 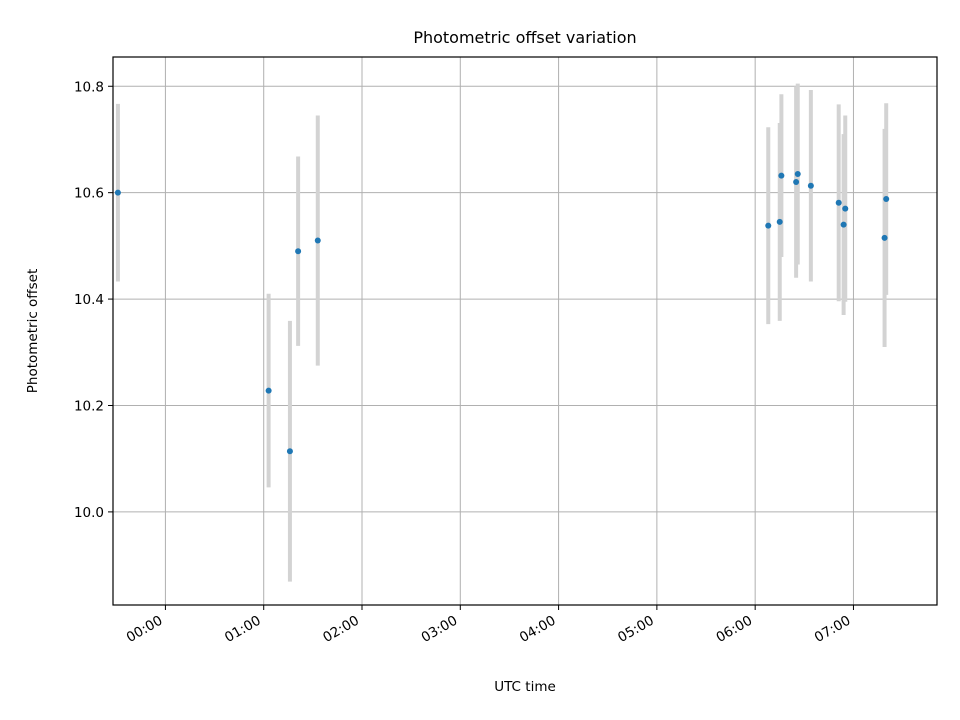 I want to click on y-tick-label: 10.8, so click(x=89, y=87).